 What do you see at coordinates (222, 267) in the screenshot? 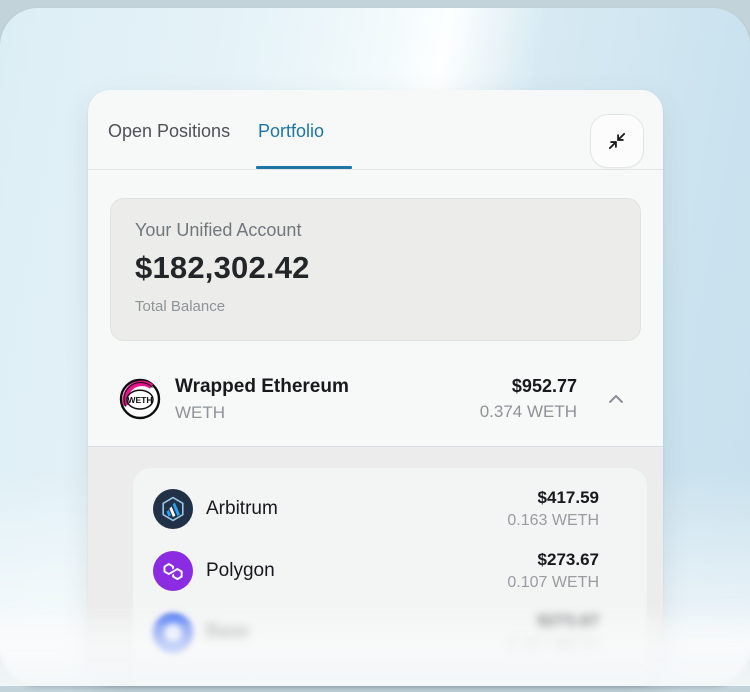
I see `account-balance: $182,302.42` at bounding box center [222, 267].